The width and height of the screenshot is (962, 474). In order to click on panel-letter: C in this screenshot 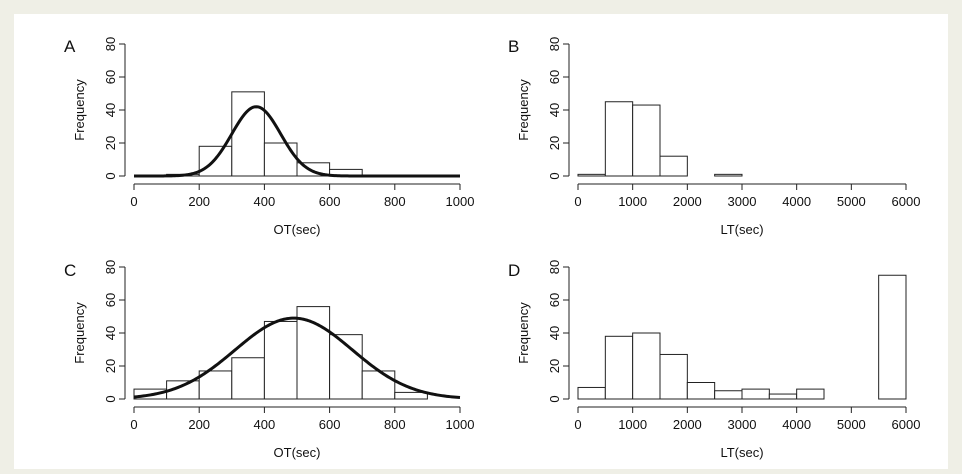, I will do `click(70, 270)`.